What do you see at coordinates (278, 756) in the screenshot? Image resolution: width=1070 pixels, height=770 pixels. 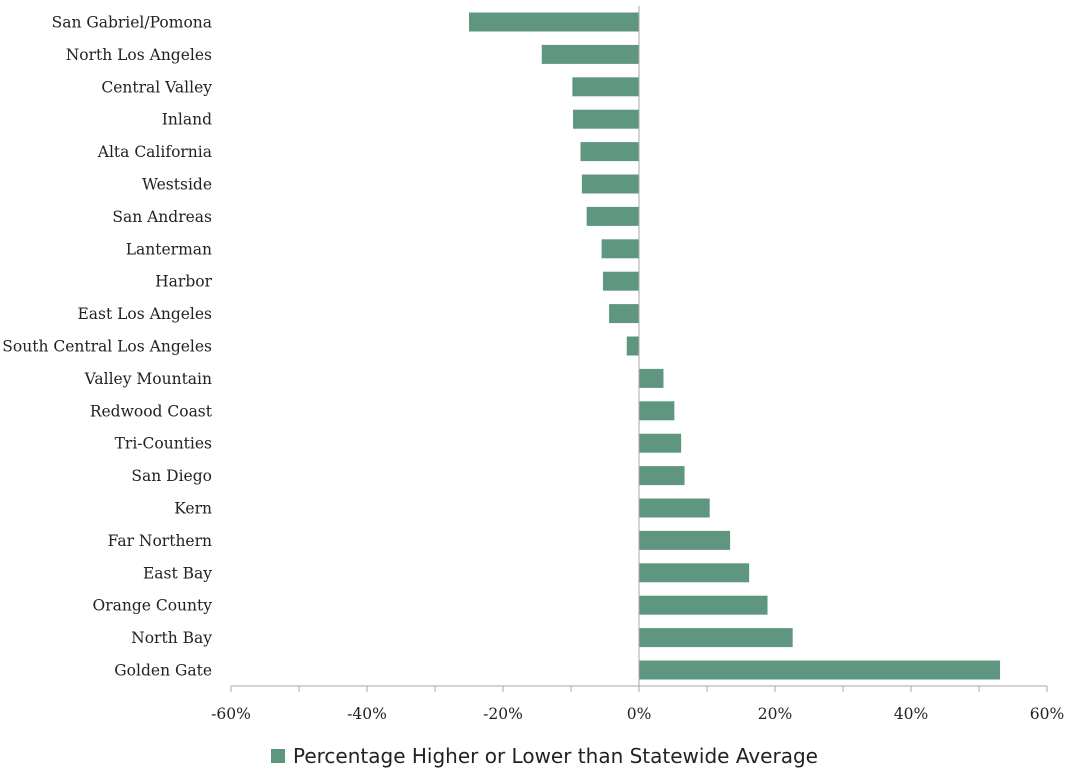 I see `legend-swatch` at bounding box center [278, 756].